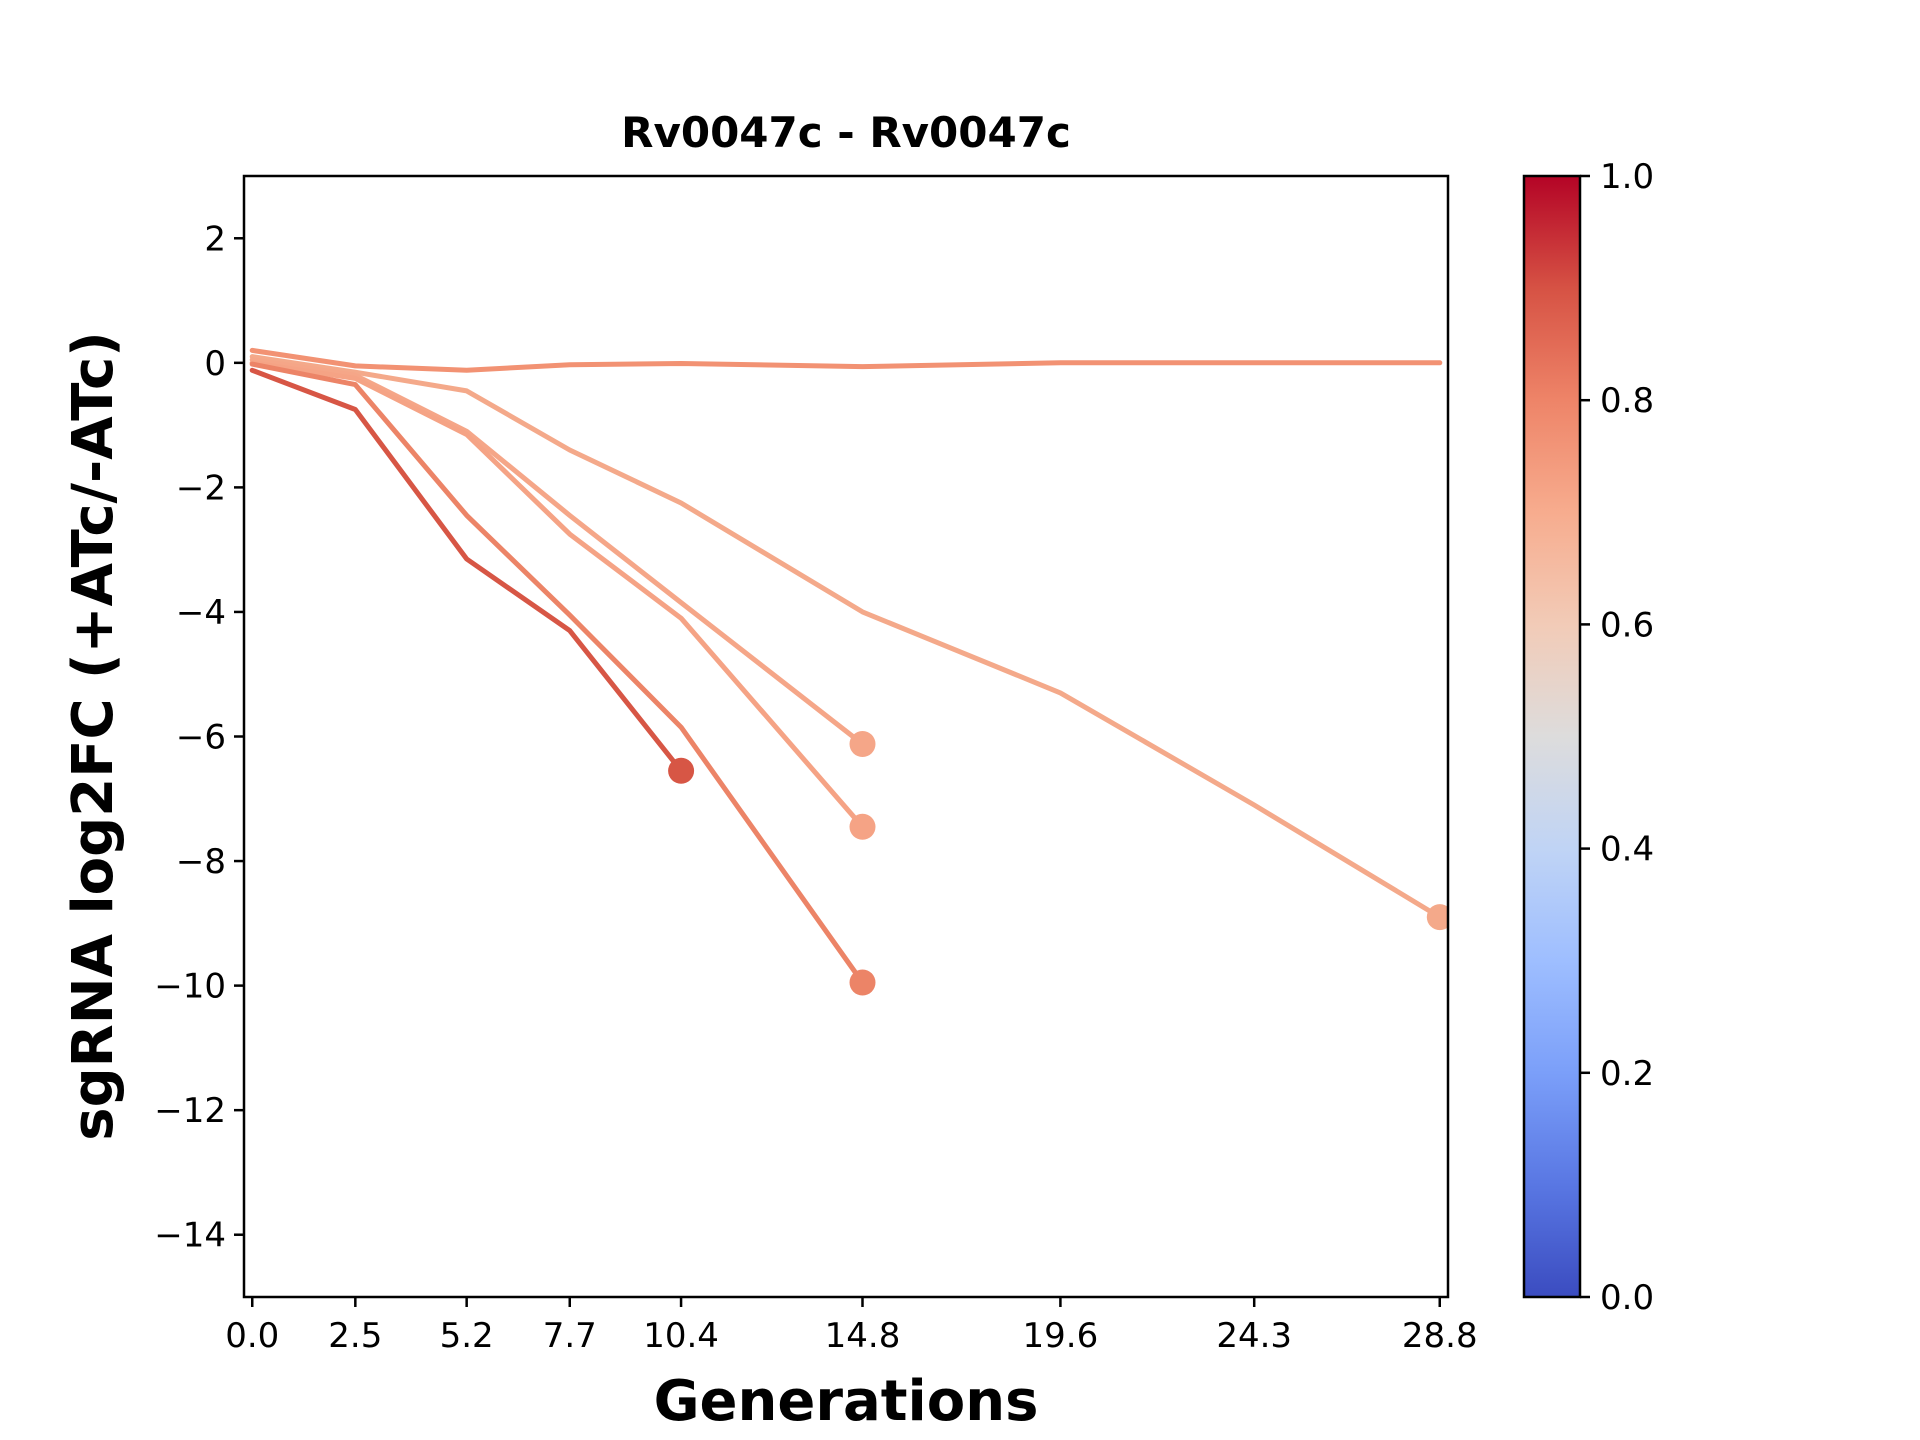 This screenshot has width=1920, height=1440. I want to click on y-tick-label: −14, so click(190, 1236).